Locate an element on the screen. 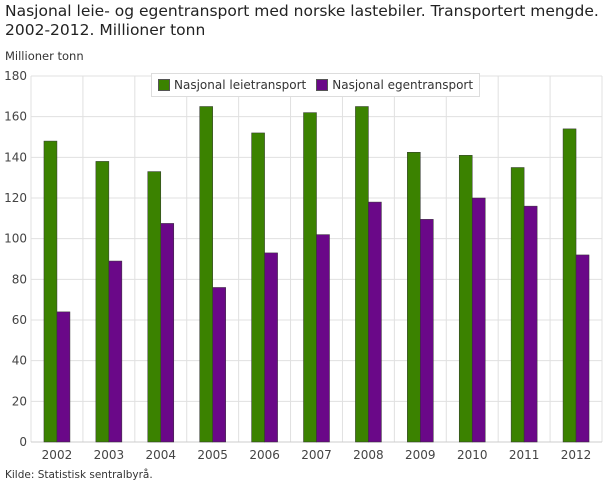  x-tick-label: 2005 is located at coordinates (212, 455).